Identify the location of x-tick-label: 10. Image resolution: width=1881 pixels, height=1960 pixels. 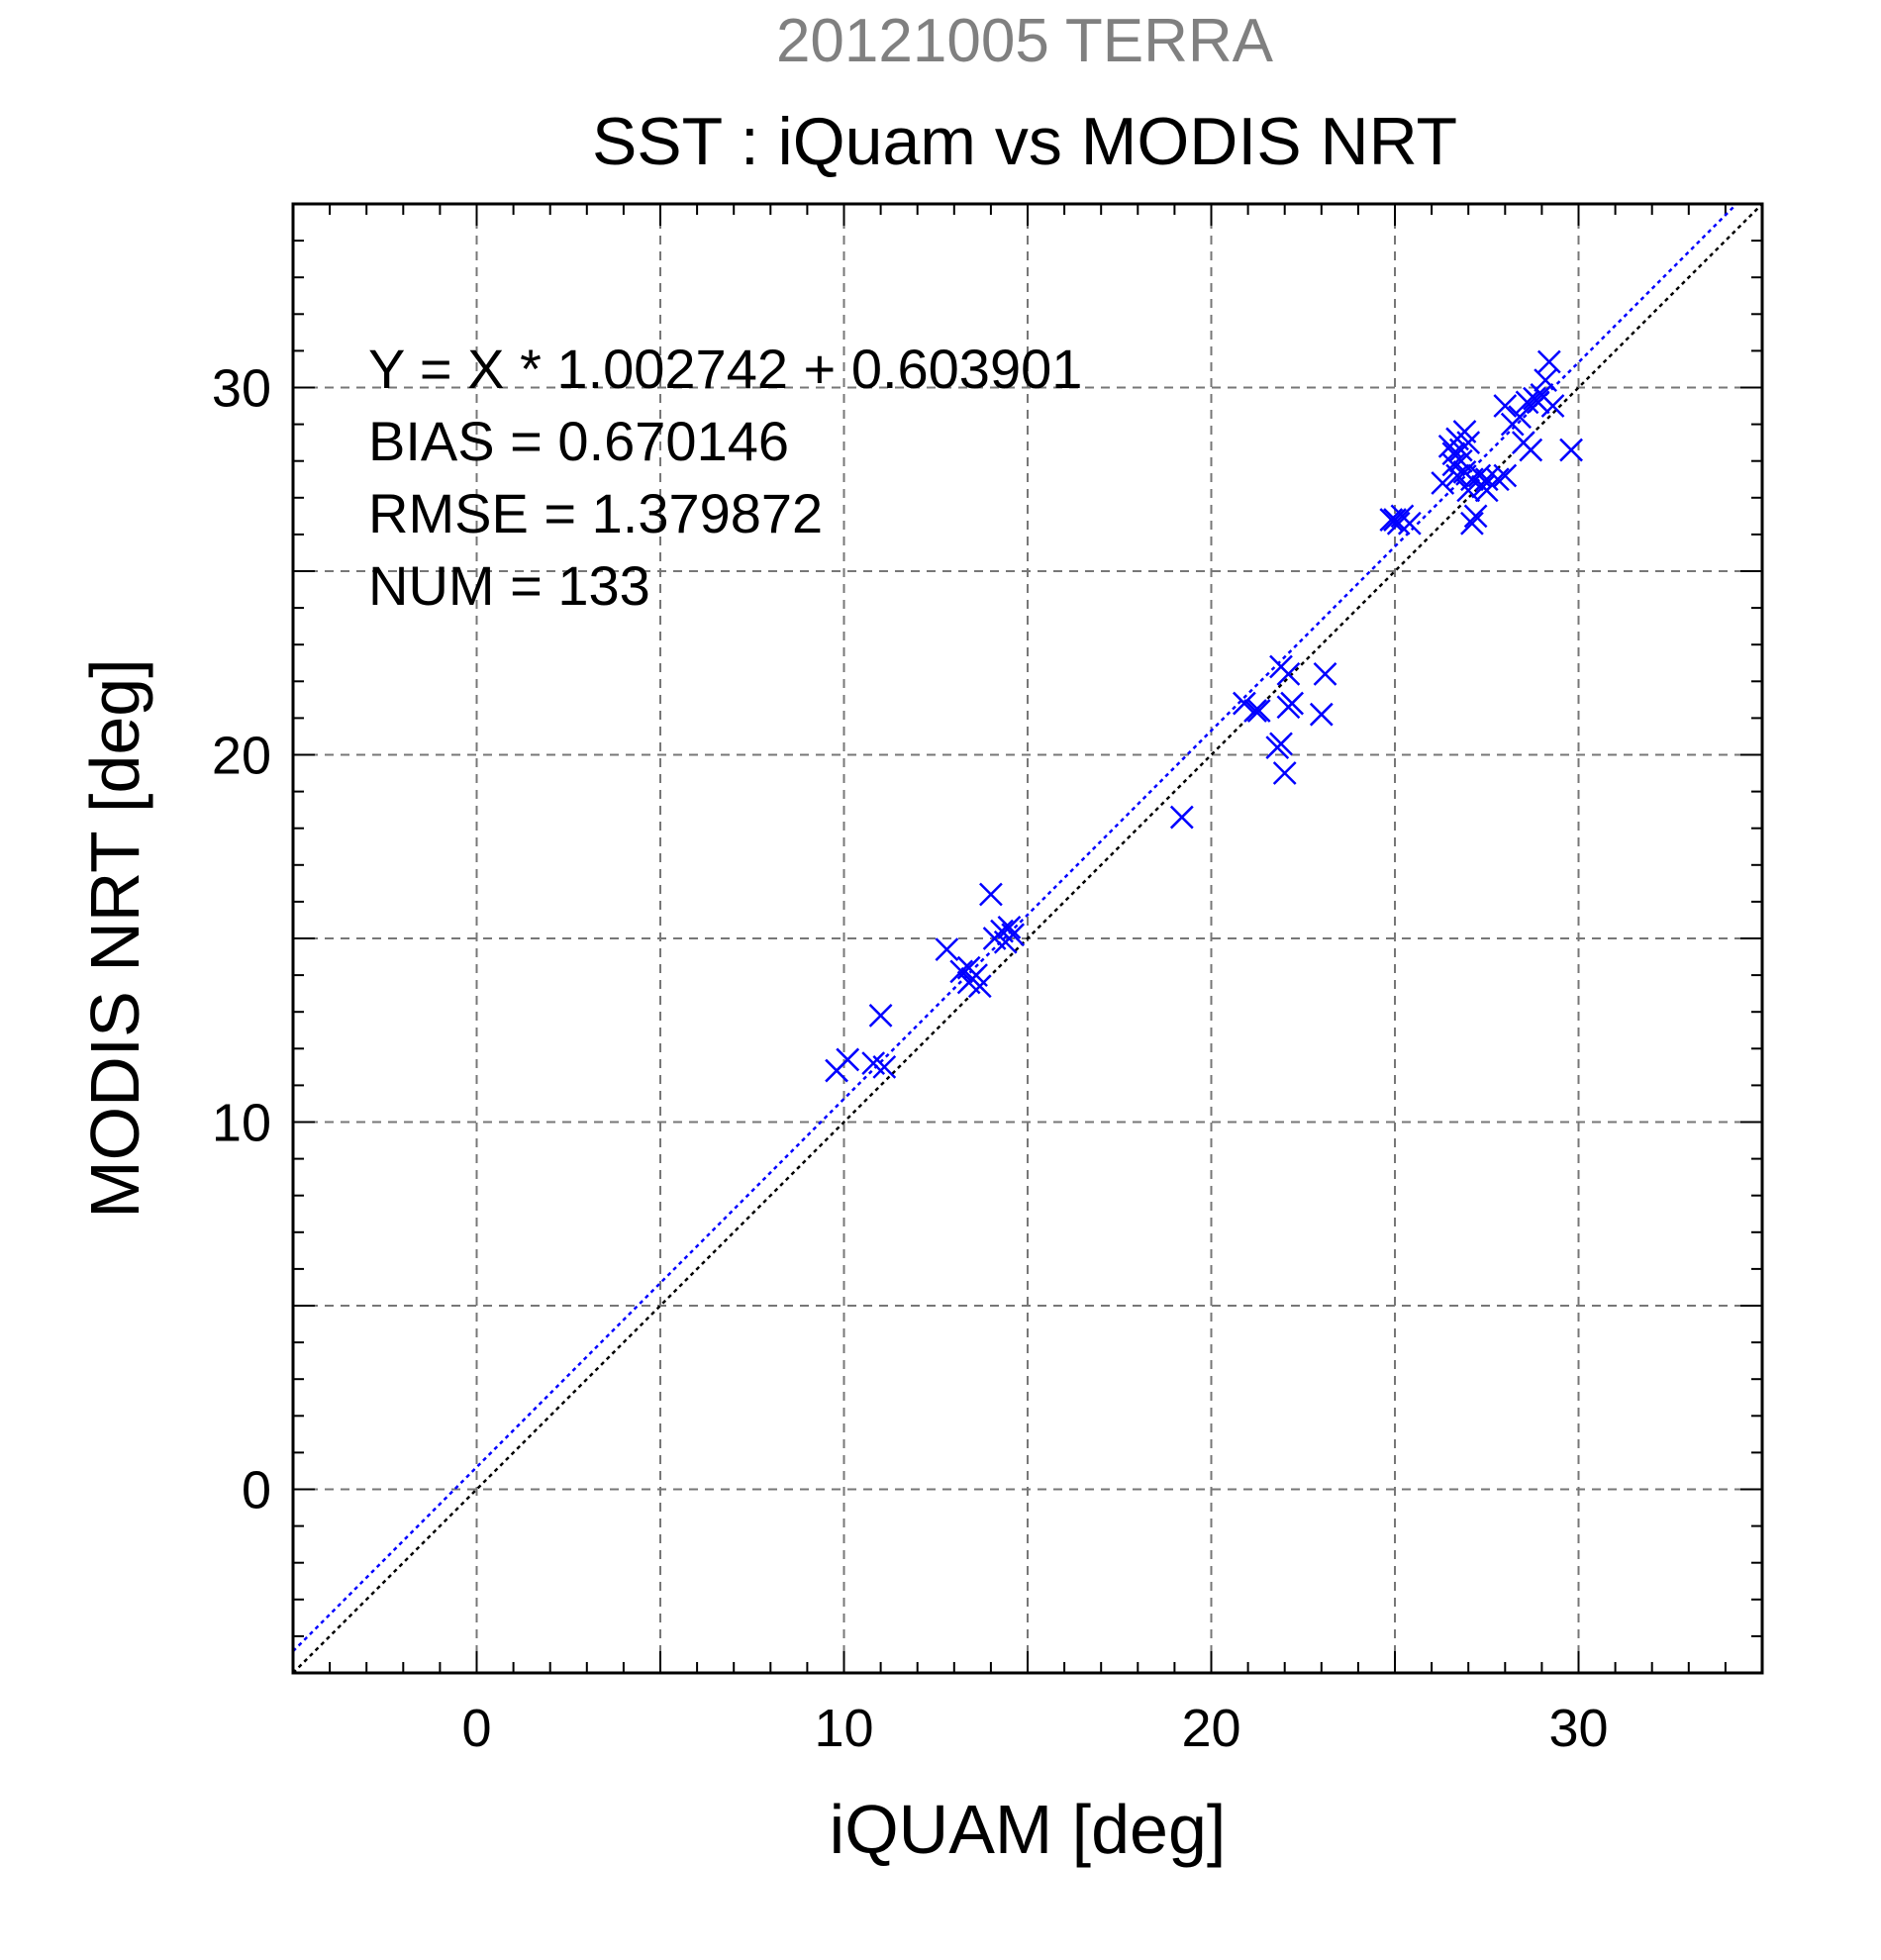
(843, 1728).